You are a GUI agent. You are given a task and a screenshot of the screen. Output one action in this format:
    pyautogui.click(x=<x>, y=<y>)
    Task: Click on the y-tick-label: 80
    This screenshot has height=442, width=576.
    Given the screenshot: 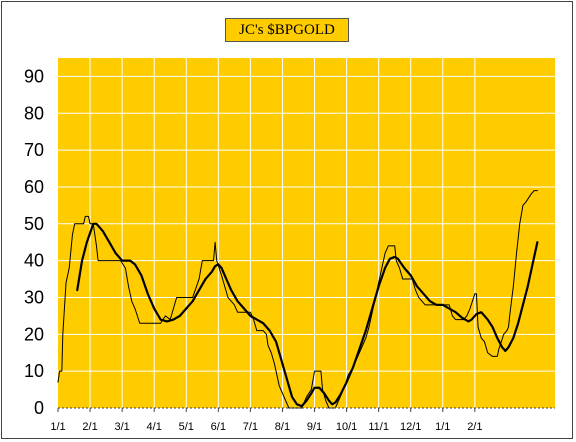 What is the action you would take?
    pyautogui.click(x=34, y=113)
    